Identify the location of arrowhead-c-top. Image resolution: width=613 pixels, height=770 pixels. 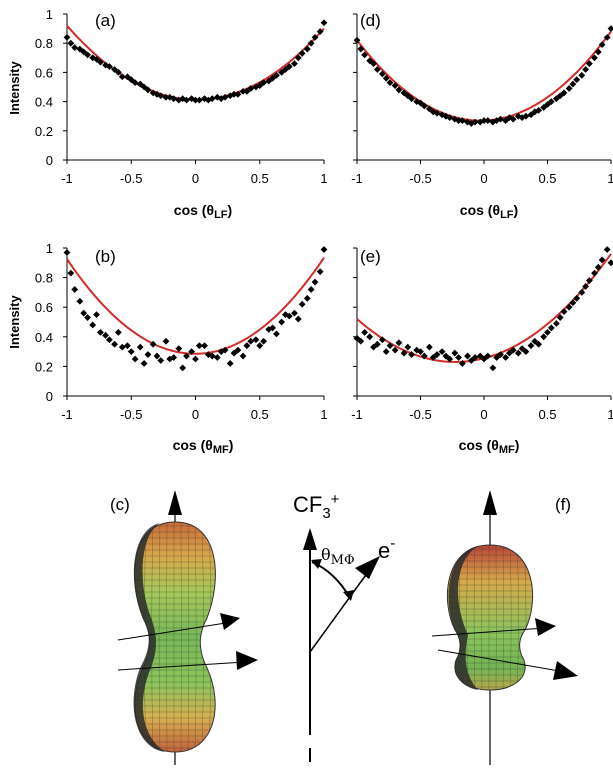
(175, 502).